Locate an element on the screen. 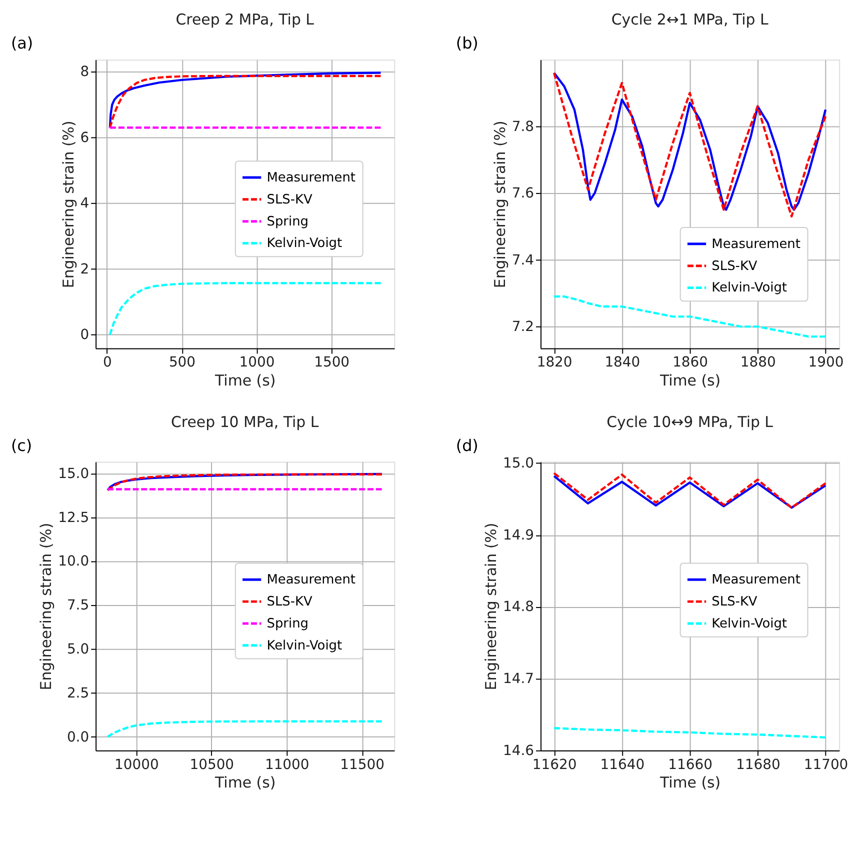  x-tick-label: 1000 is located at coordinates (257, 362).